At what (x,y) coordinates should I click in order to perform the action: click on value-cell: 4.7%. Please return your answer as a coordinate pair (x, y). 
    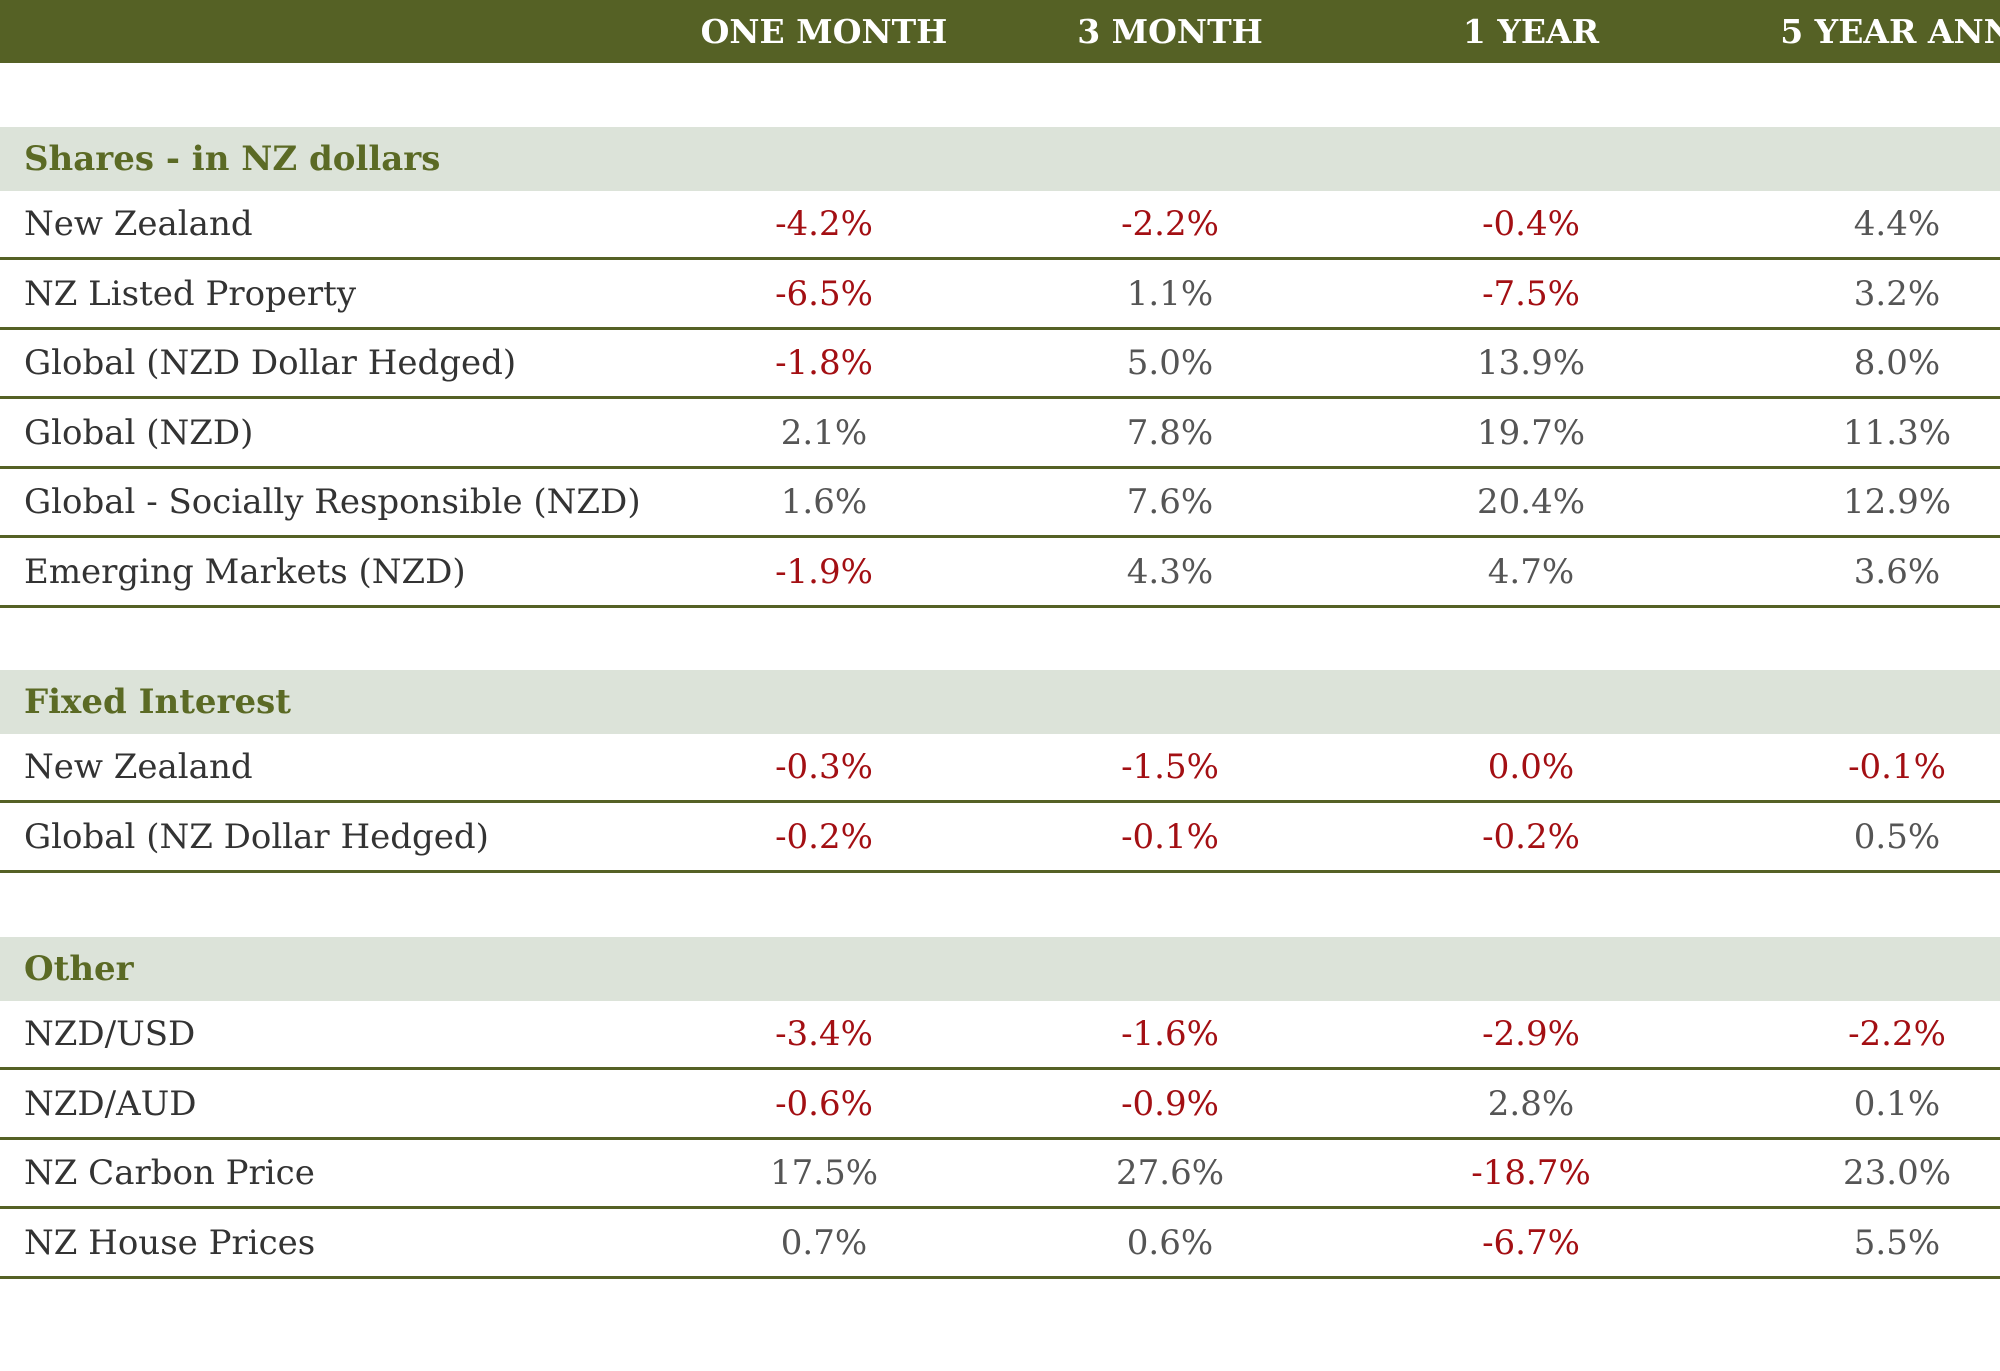
    Looking at the image, I should click on (1531, 572).